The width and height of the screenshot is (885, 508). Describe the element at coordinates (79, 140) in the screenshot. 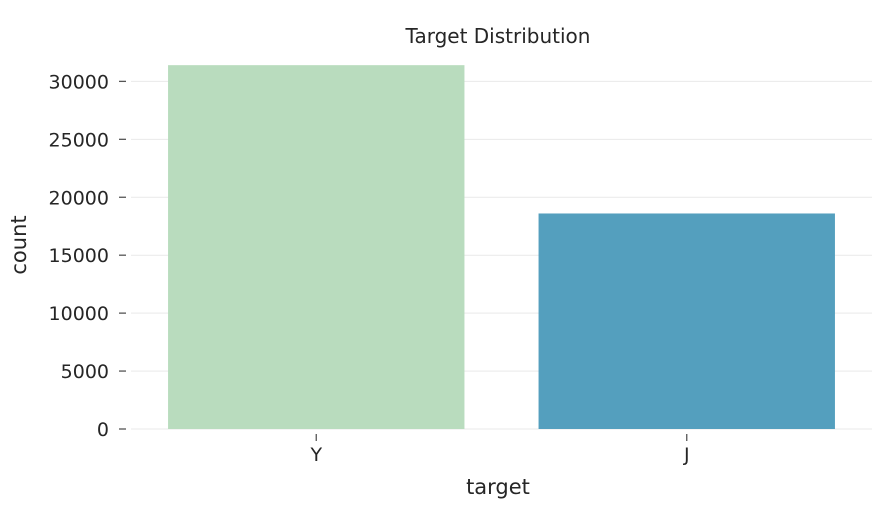

I see `y-tick-label: 25000` at that location.